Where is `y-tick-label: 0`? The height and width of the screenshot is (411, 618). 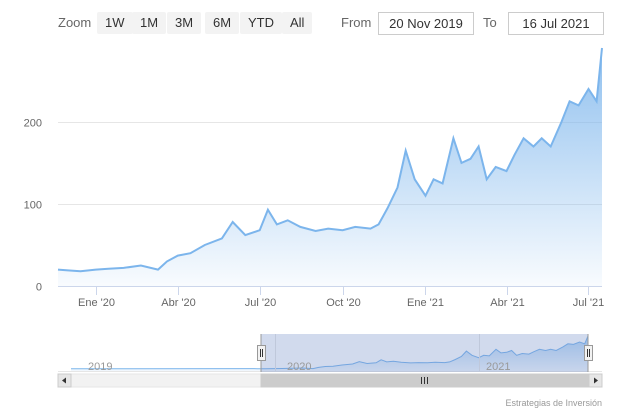
y-tick-label: 0 is located at coordinates (39, 288).